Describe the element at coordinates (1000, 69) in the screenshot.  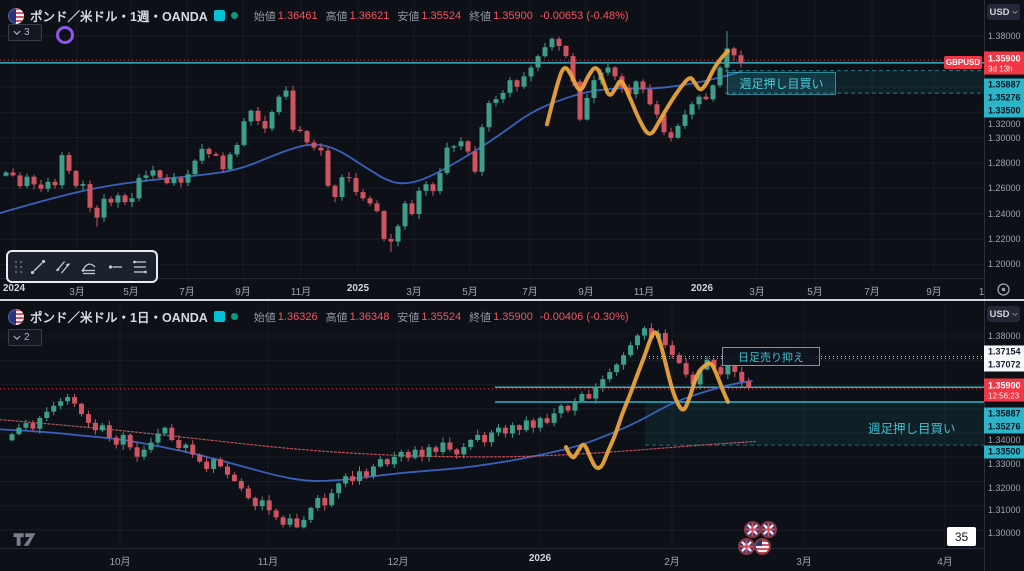
I see `bar-close-countdown: 3d 13h` at that location.